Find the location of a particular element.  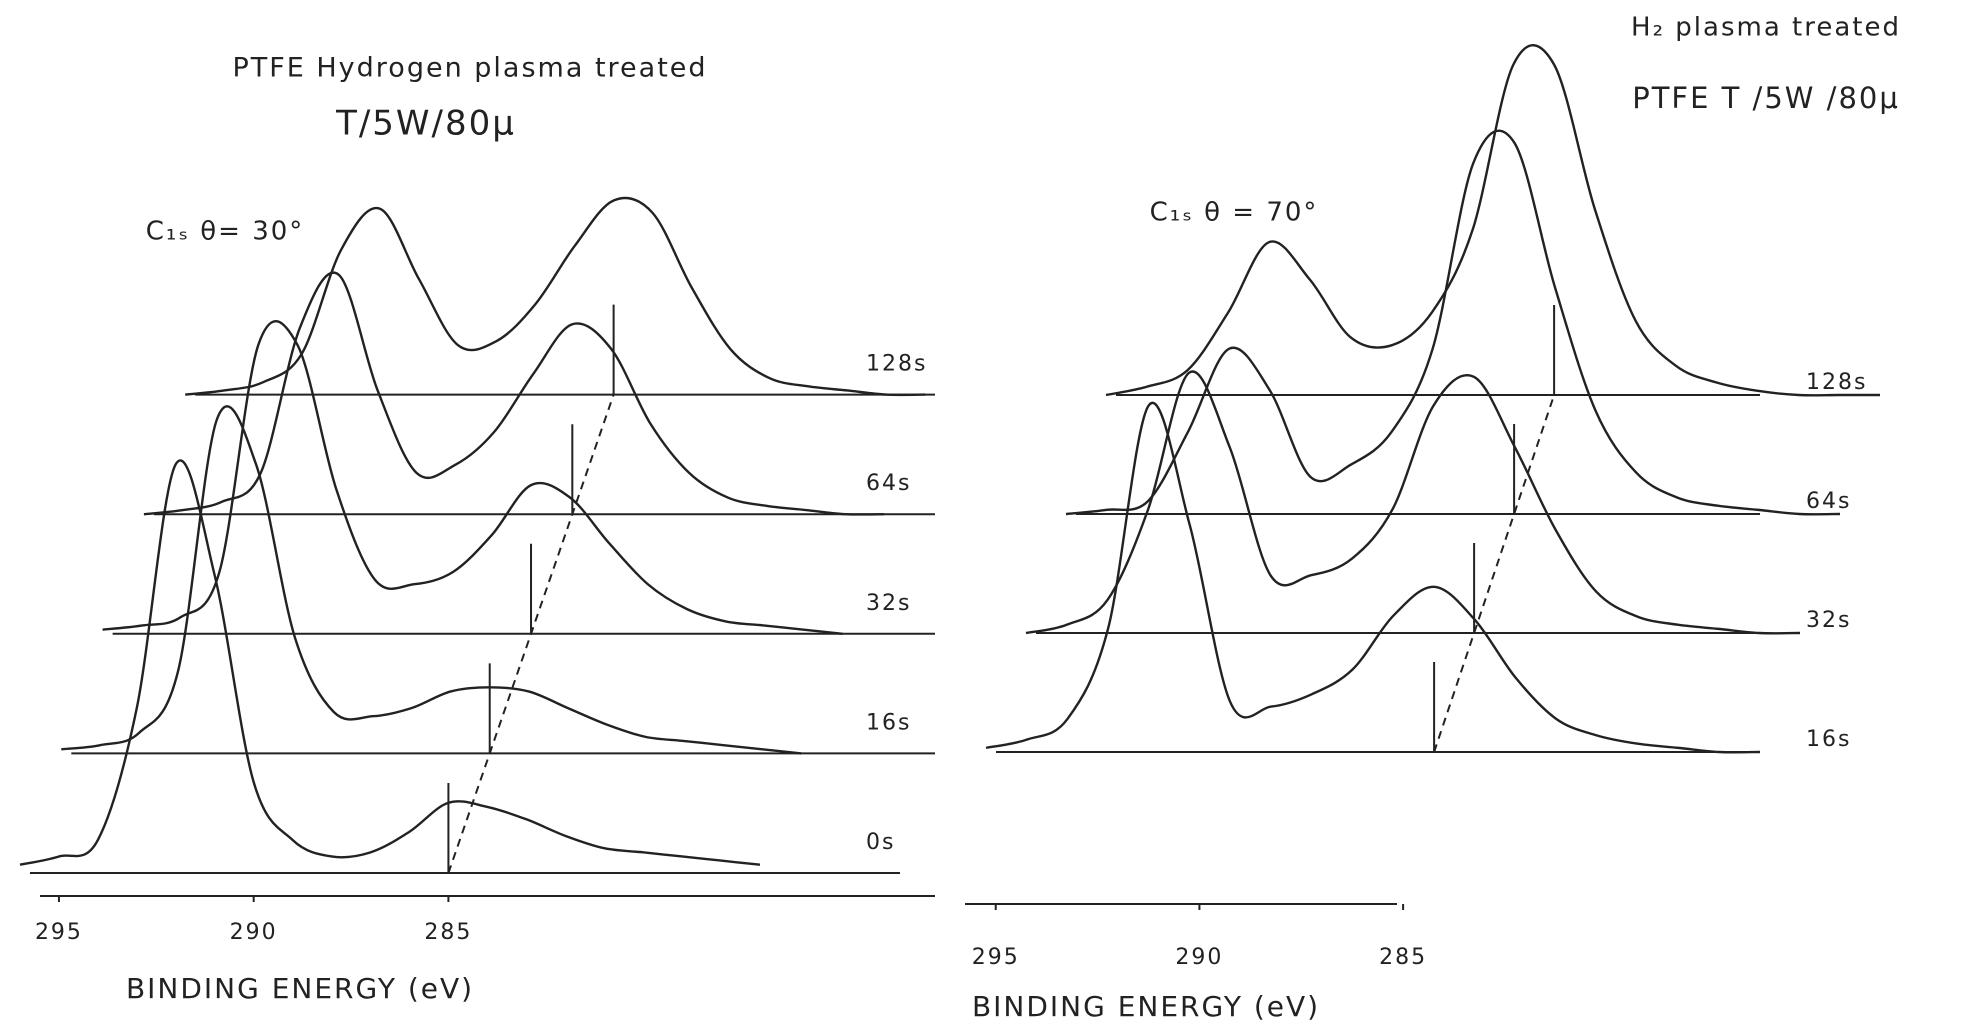

series-label: 0s is located at coordinates (880, 842).